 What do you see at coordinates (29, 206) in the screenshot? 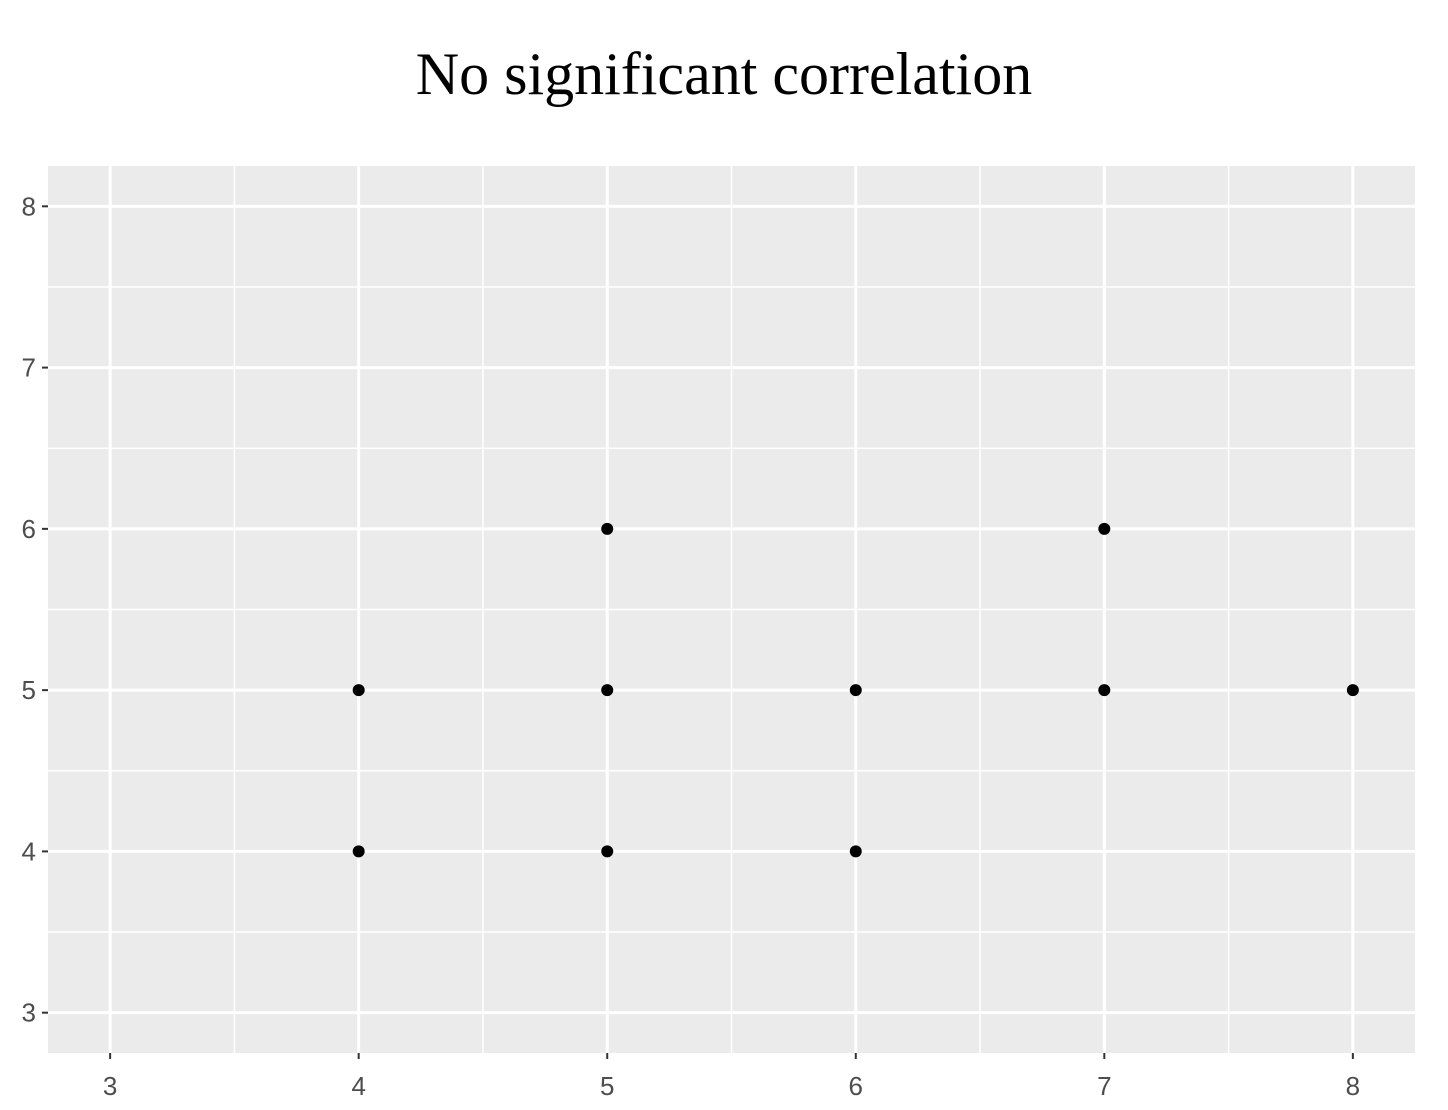
I see `y-tick-label: 8` at bounding box center [29, 206].